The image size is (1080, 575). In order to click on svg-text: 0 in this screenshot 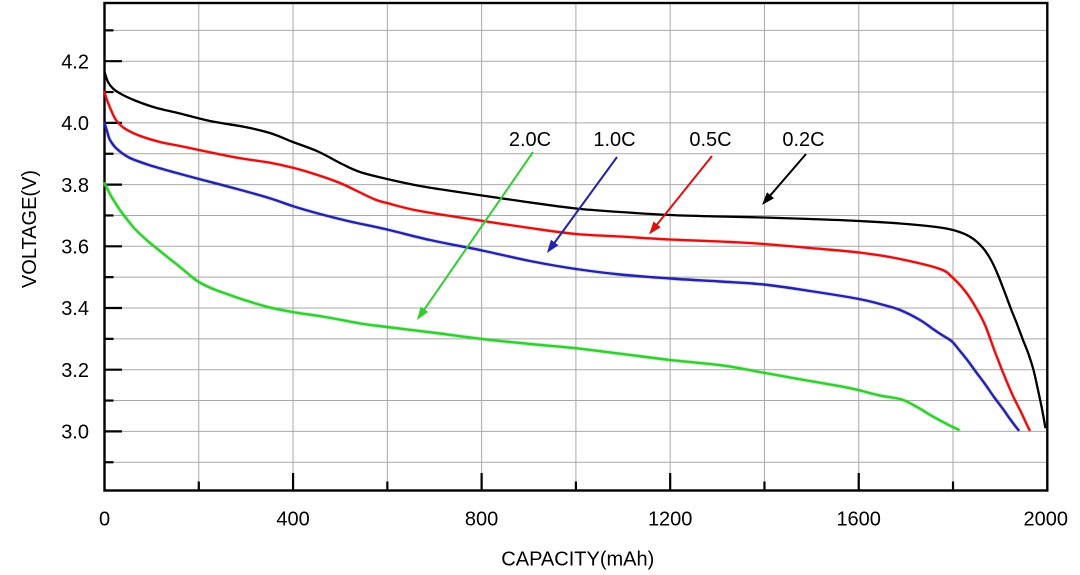, I will do `click(104, 520)`.